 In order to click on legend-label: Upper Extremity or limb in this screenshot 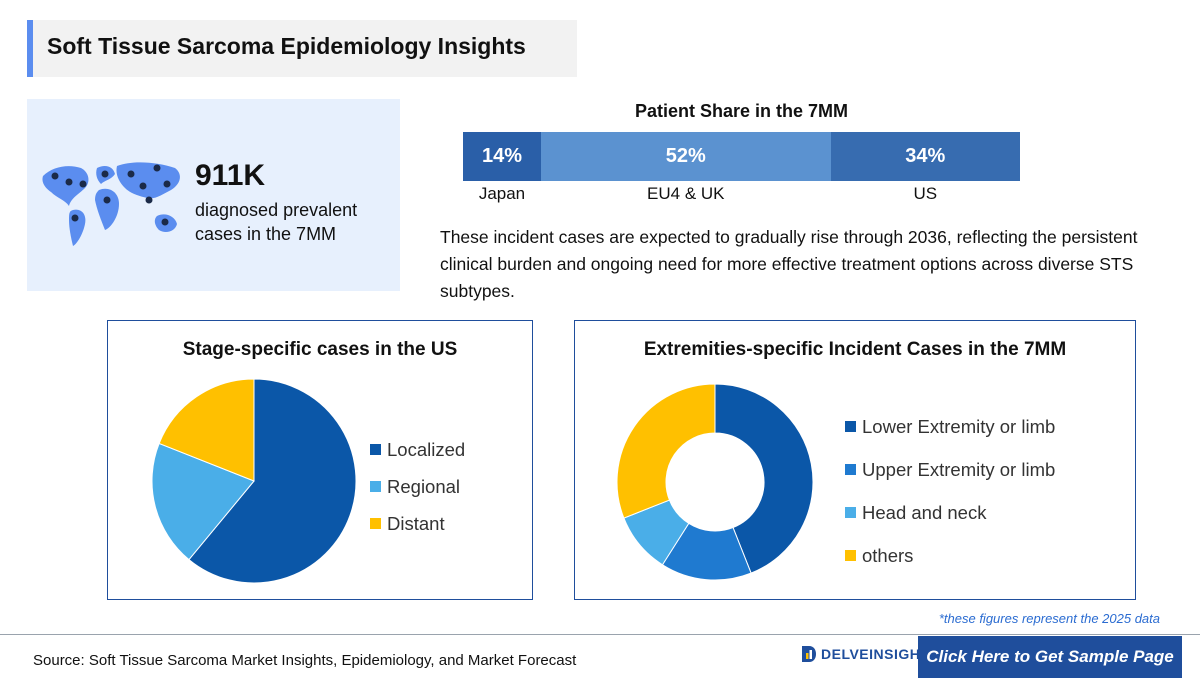, I will do `click(959, 469)`.